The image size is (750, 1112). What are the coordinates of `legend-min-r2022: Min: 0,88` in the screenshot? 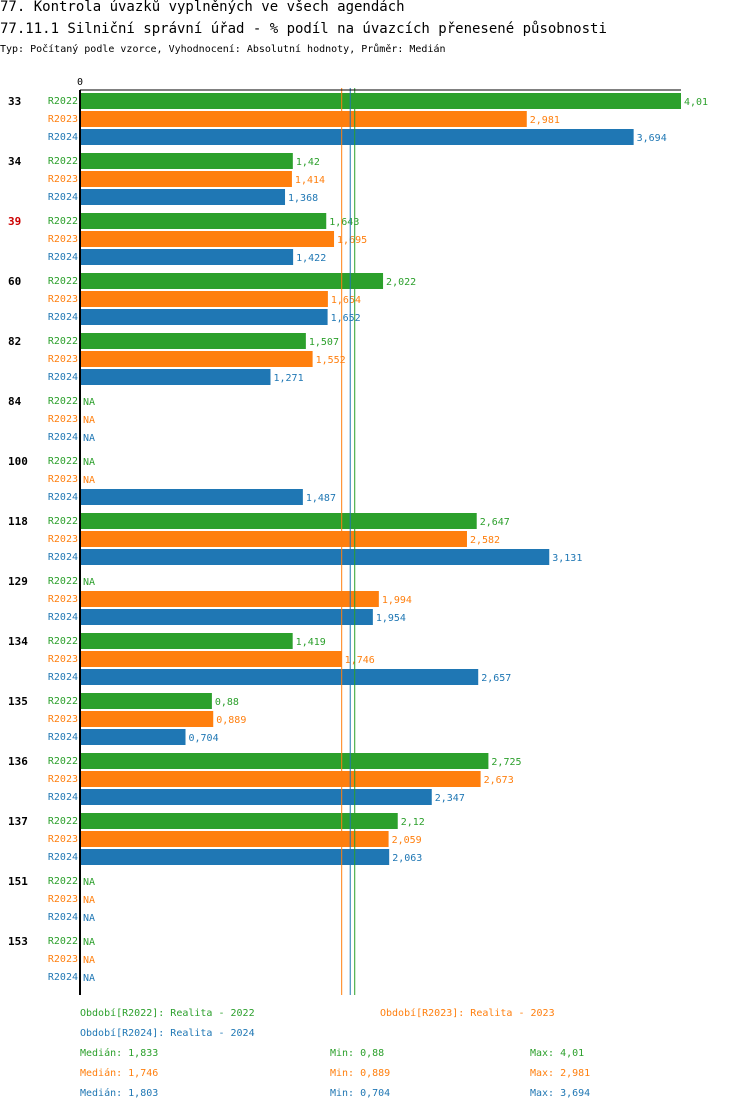 It's located at (357, 1053).